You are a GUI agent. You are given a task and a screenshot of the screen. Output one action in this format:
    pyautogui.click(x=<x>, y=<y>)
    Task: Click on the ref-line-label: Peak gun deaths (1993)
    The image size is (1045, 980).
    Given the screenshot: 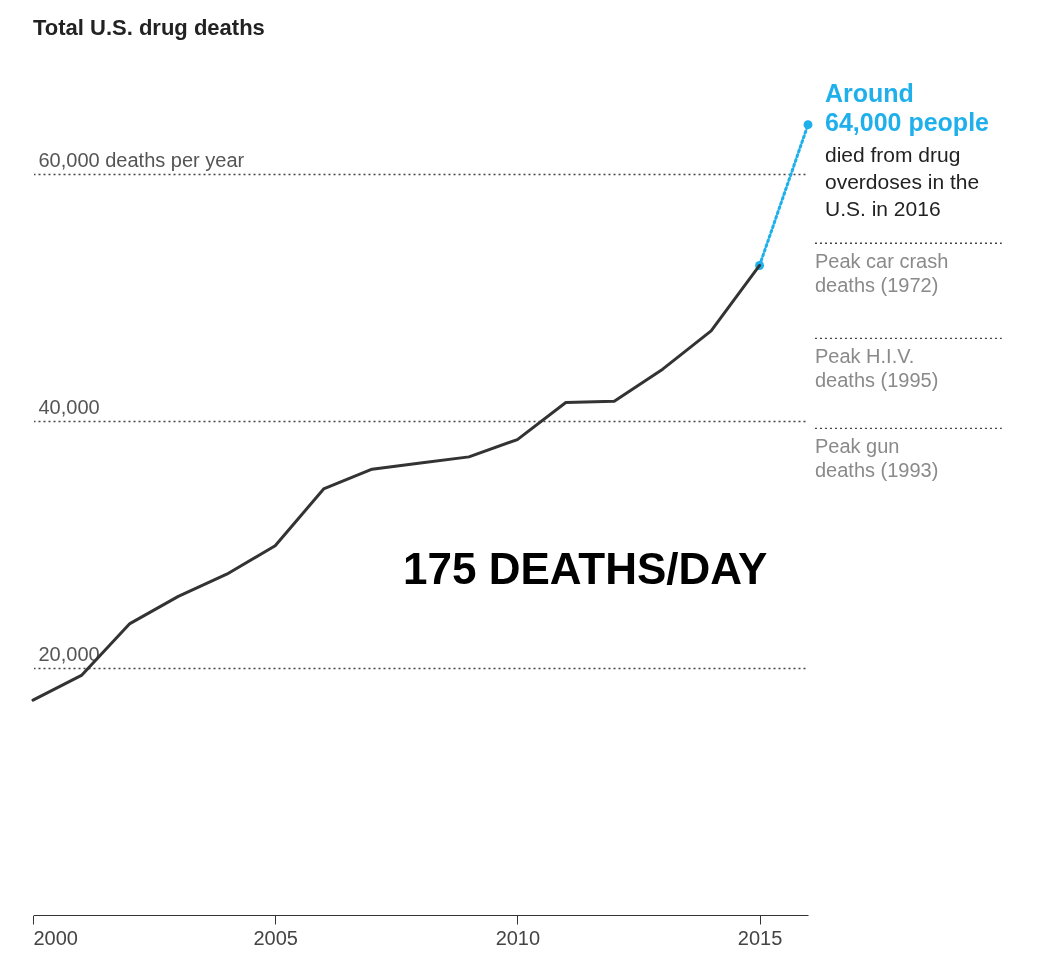 What is the action you would take?
    pyautogui.click(x=876, y=458)
    